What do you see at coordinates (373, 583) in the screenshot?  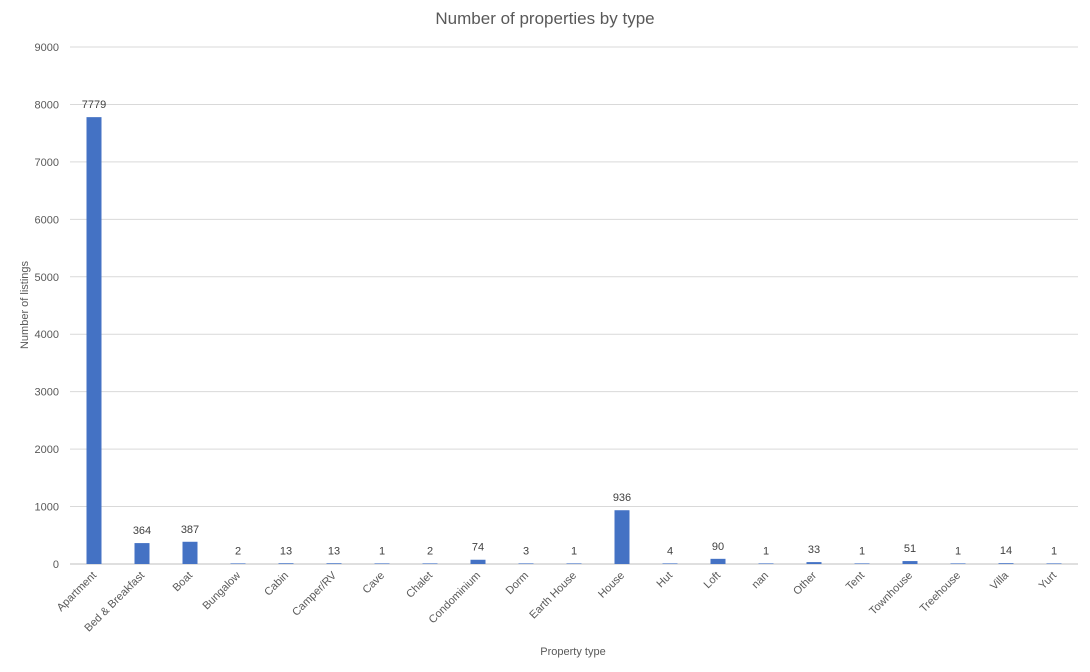 I see `x-category-label: Cave` at bounding box center [373, 583].